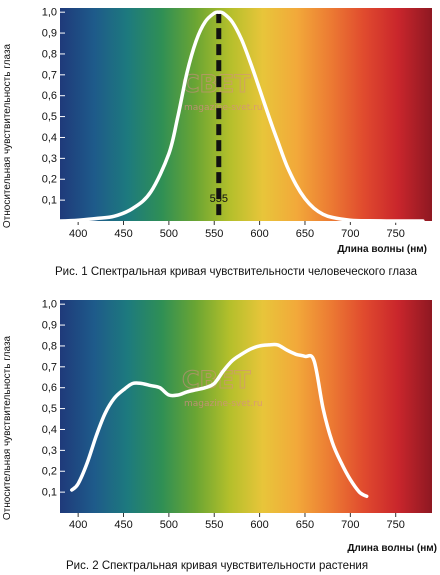 The width and height of the screenshot is (440, 575). Describe the element at coordinates (219, 199) in the screenshot. I see `peak-label: 555` at that location.